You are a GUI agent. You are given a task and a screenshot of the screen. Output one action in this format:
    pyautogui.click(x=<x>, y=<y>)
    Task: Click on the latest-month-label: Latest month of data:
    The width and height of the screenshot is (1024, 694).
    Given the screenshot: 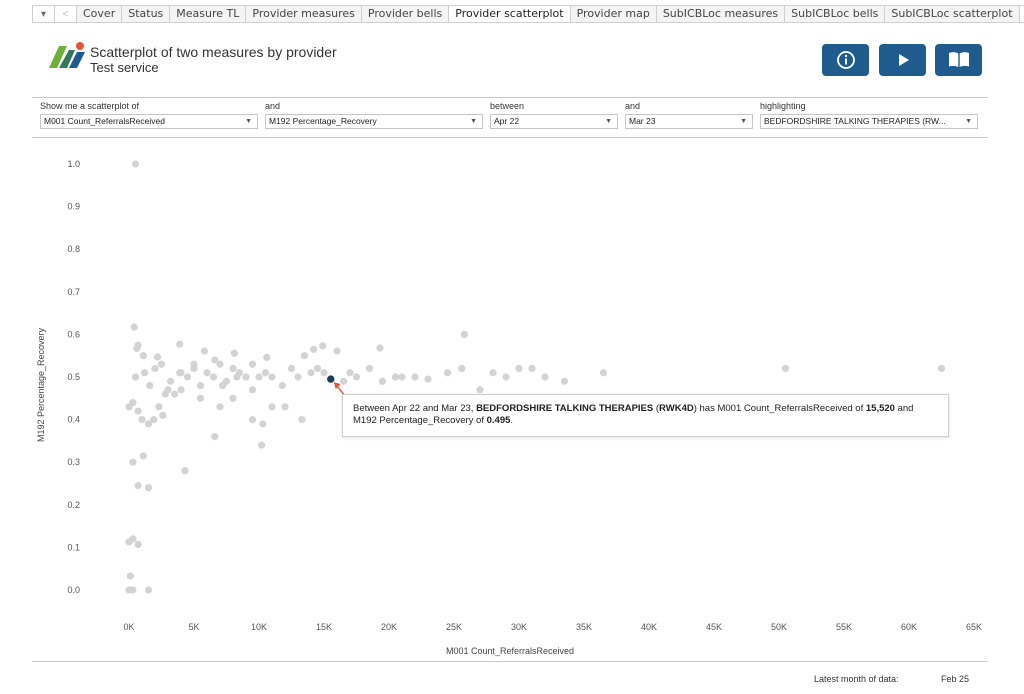 What is the action you would take?
    pyautogui.click(x=856, y=679)
    